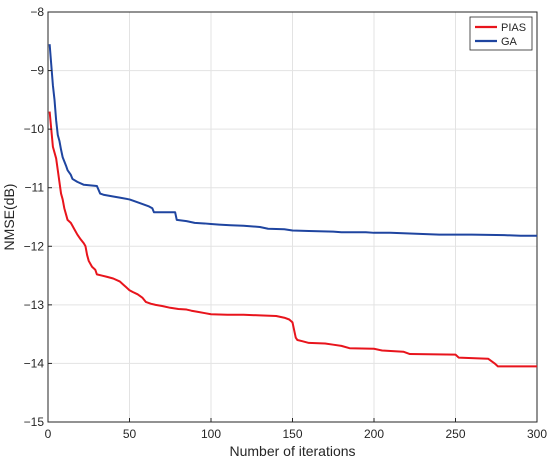 Image resolution: width=550 pixels, height=460 pixels. I want to click on y-tick-label: −14, so click(34, 363).